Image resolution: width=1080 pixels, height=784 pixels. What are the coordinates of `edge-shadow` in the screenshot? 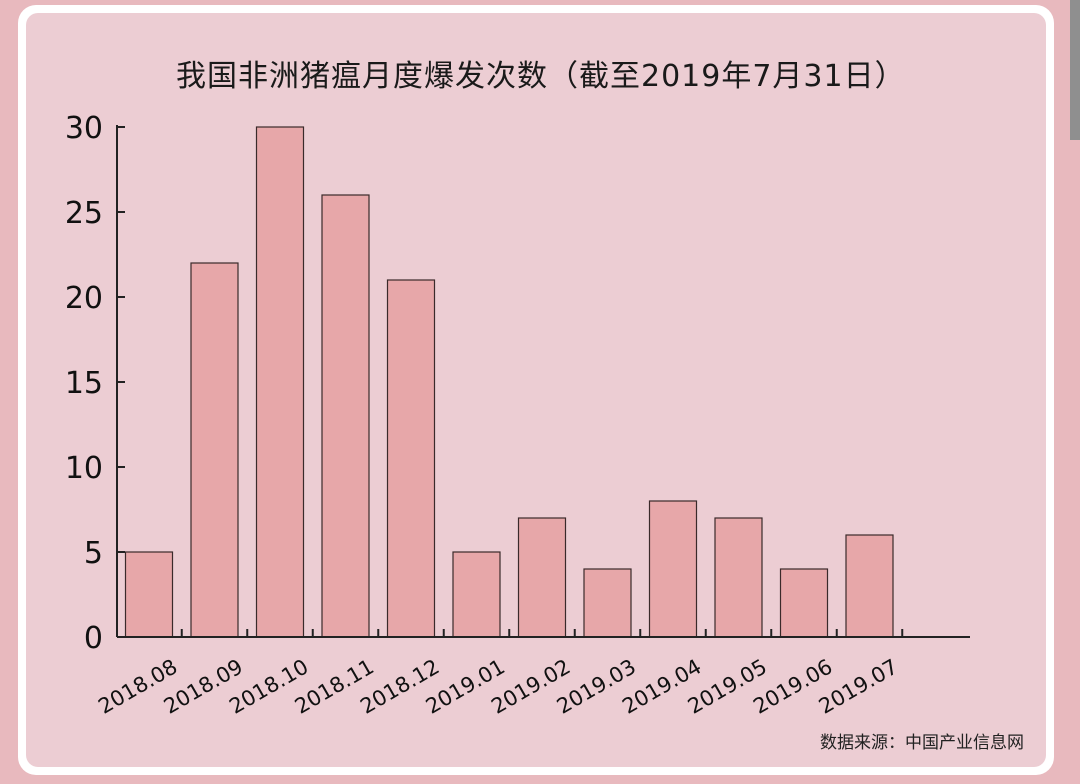 It's located at (1075, 70).